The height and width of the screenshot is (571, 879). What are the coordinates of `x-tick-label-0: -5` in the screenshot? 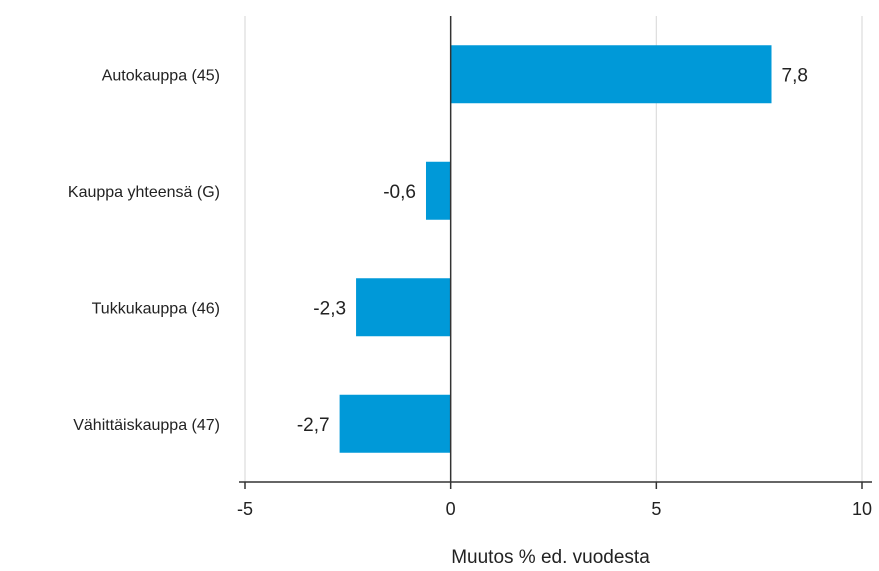 It's located at (245, 509).